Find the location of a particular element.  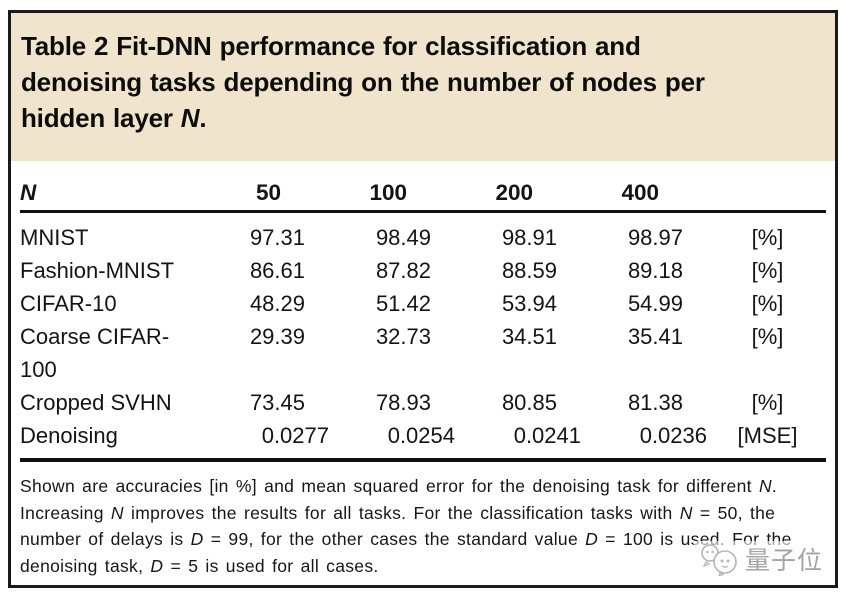

task-label-cell: Fashion-MNIST is located at coordinates (97, 270).